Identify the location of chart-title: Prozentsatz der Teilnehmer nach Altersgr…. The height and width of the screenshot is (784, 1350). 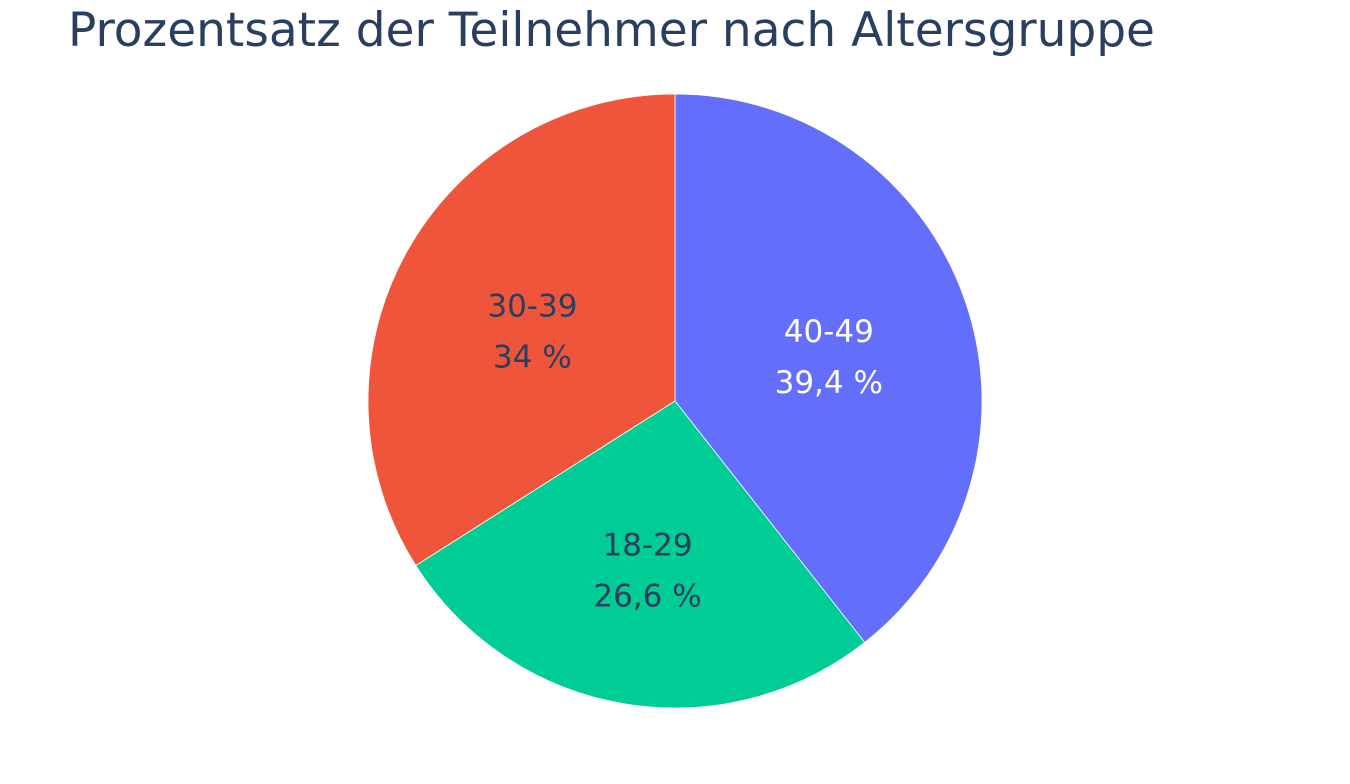
(611, 30).